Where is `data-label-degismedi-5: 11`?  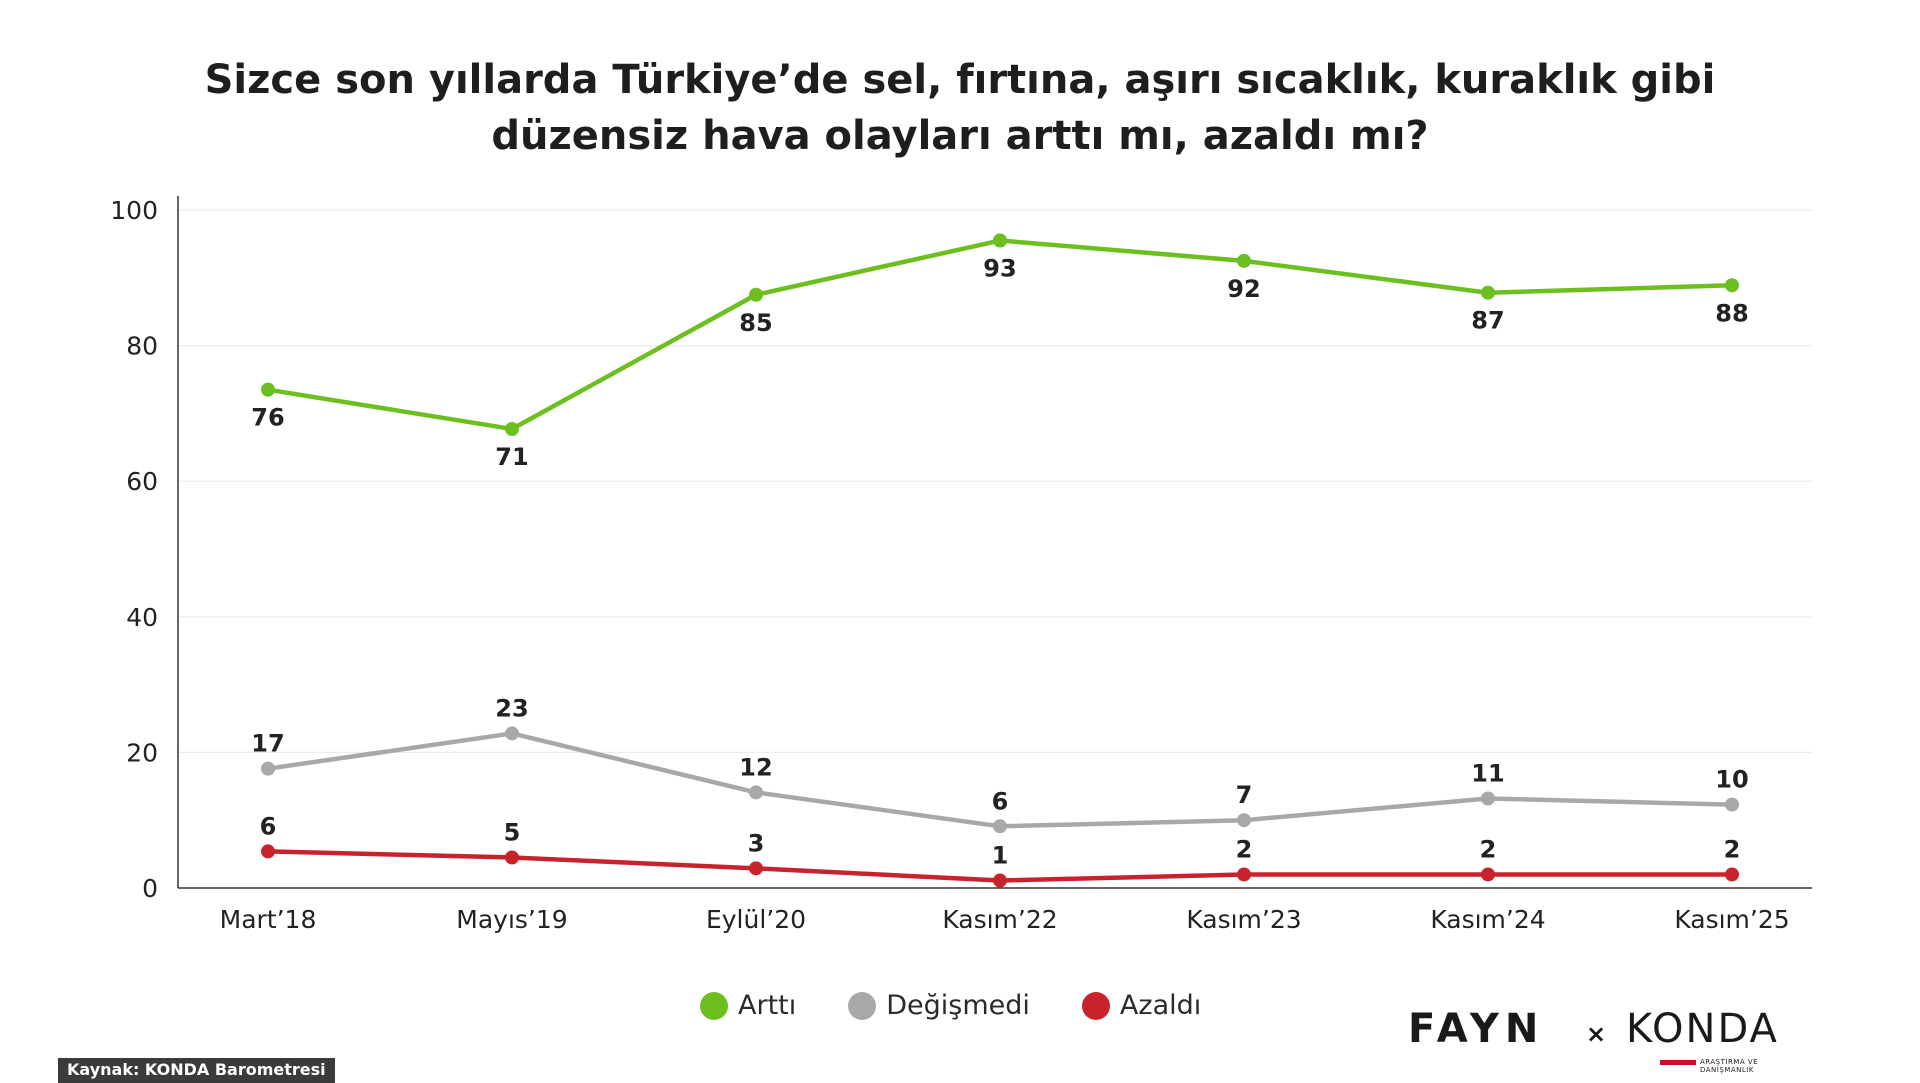 data-label-degismedi-5: 11 is located at coordinates (1487, 774).